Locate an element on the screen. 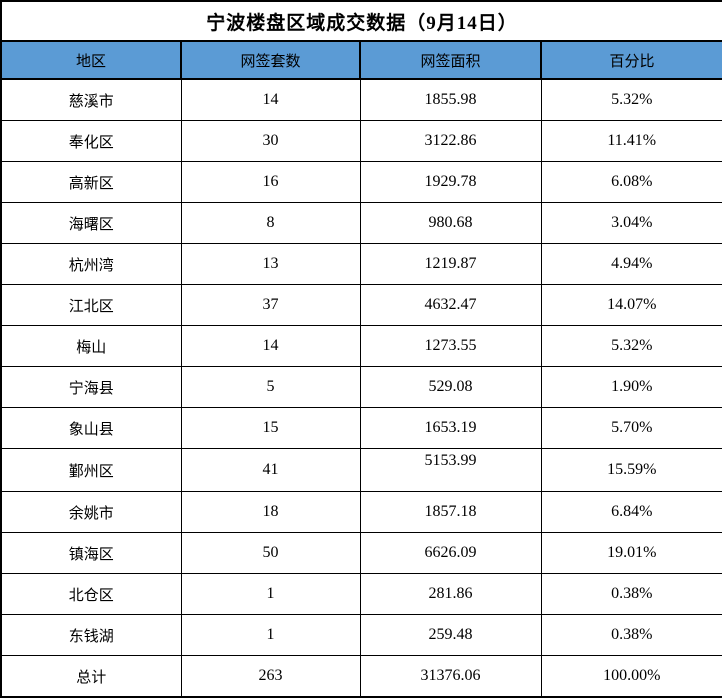 The width and height of the screenshot is (722, 698). units-cell: 18 is located at coordinates (270, 512).